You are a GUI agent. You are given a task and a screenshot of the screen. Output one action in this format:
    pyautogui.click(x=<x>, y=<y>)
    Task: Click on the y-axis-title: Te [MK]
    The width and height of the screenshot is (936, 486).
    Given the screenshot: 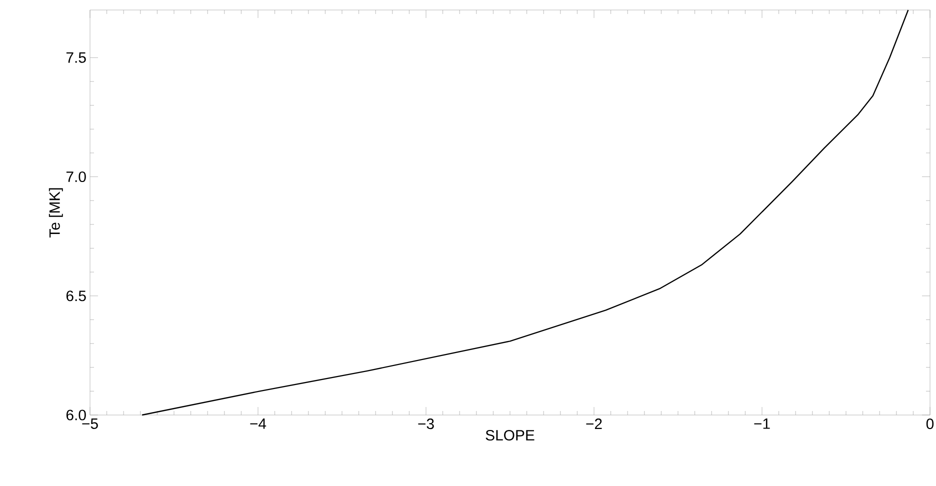 What is the action you would take?
    pyautogui.click(x=55, y=213)
    